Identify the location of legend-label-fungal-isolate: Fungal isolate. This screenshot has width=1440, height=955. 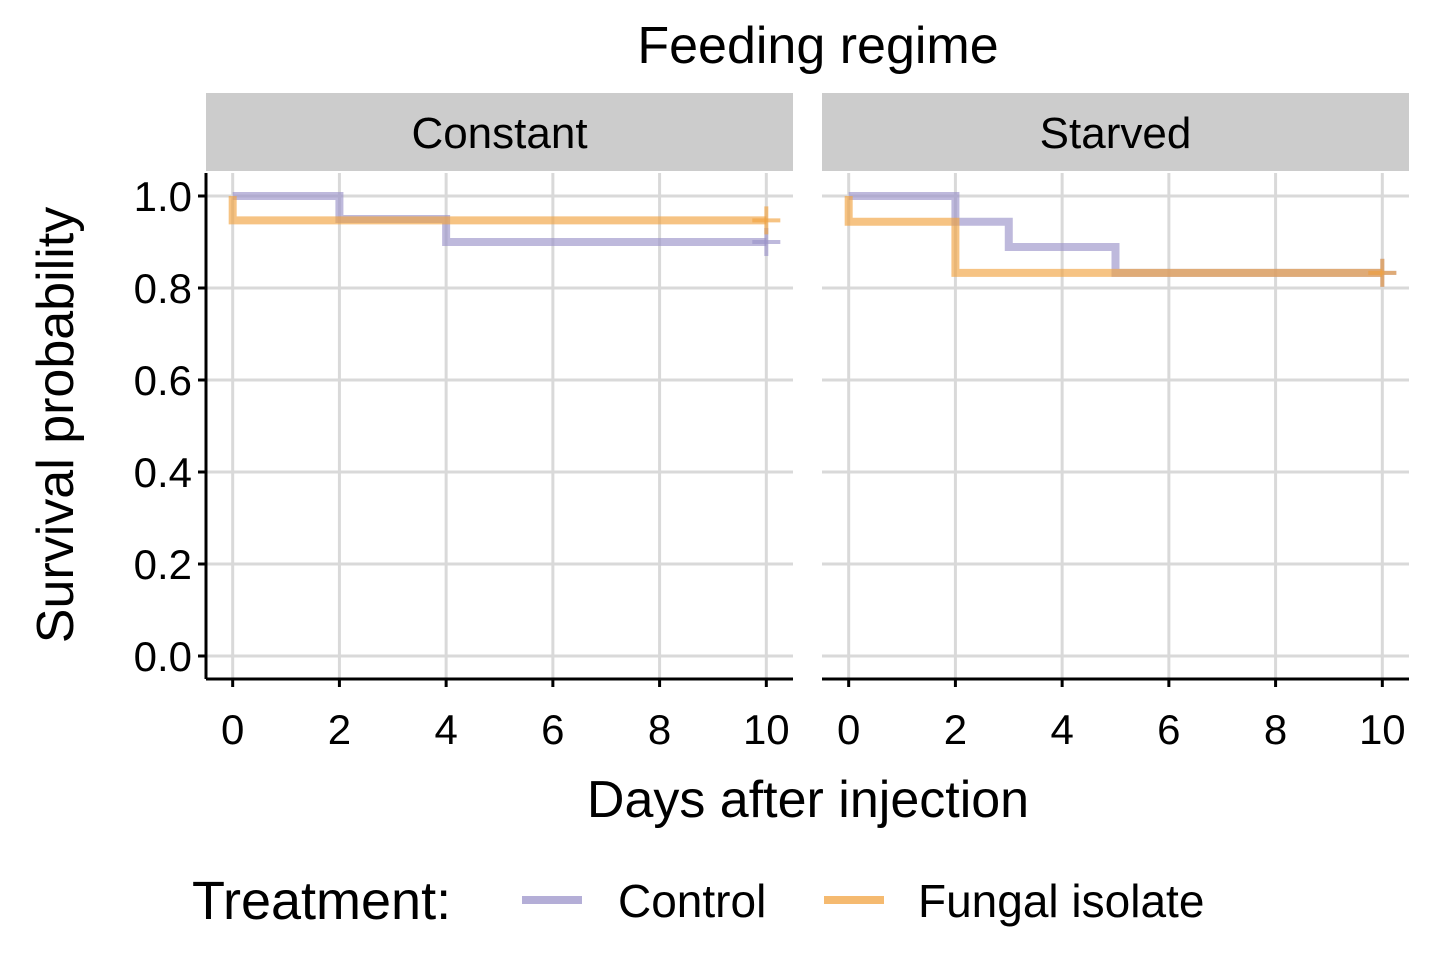
(1061, 901).